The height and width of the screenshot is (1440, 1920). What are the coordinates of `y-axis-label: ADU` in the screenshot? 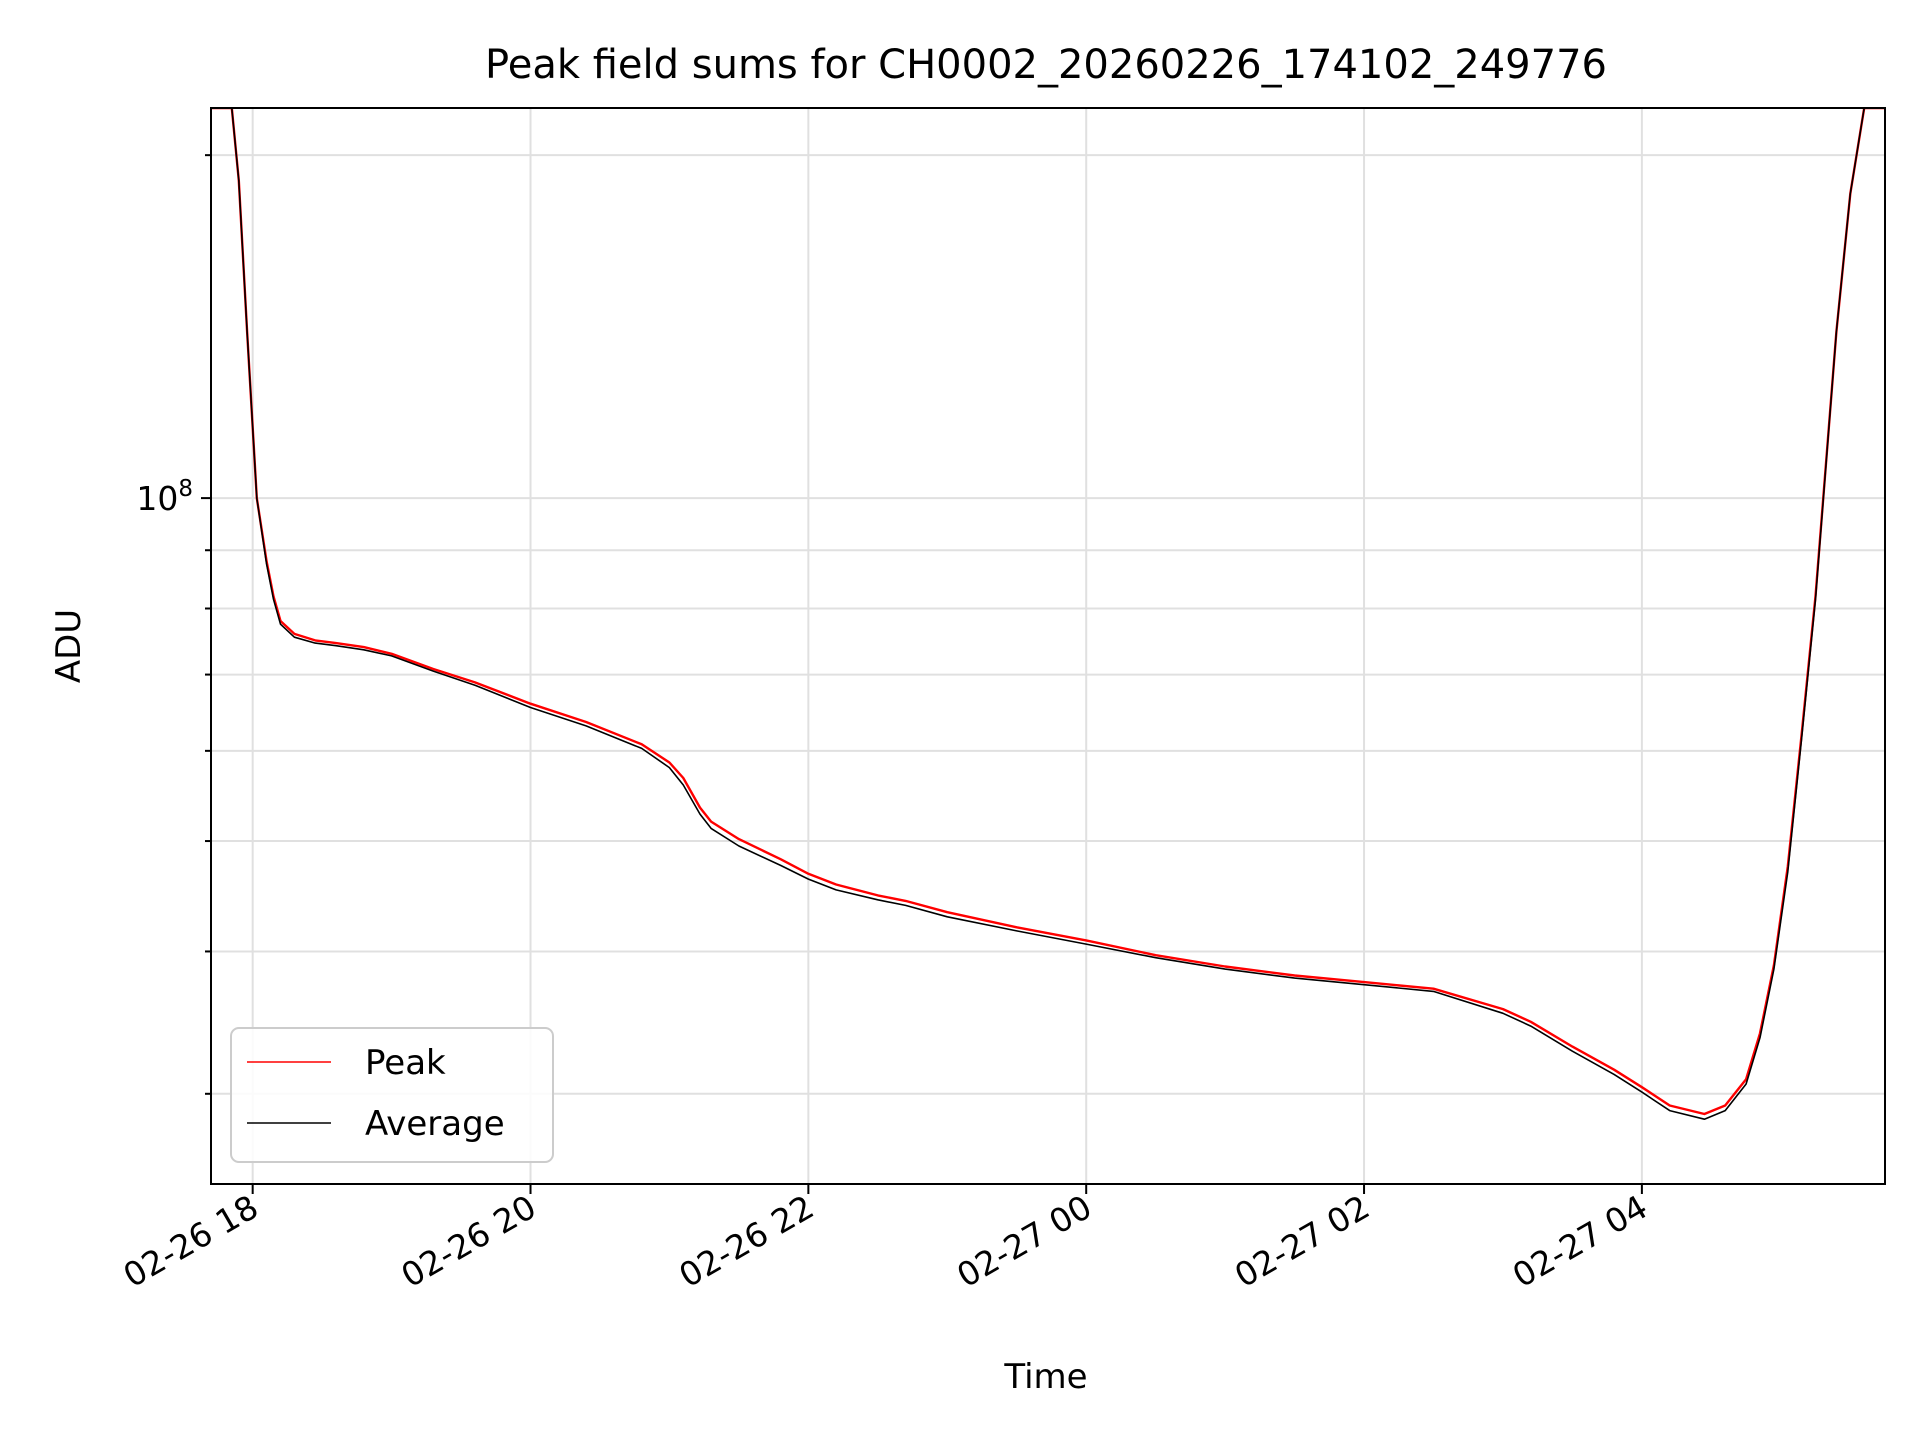 It's located at (69, 646).